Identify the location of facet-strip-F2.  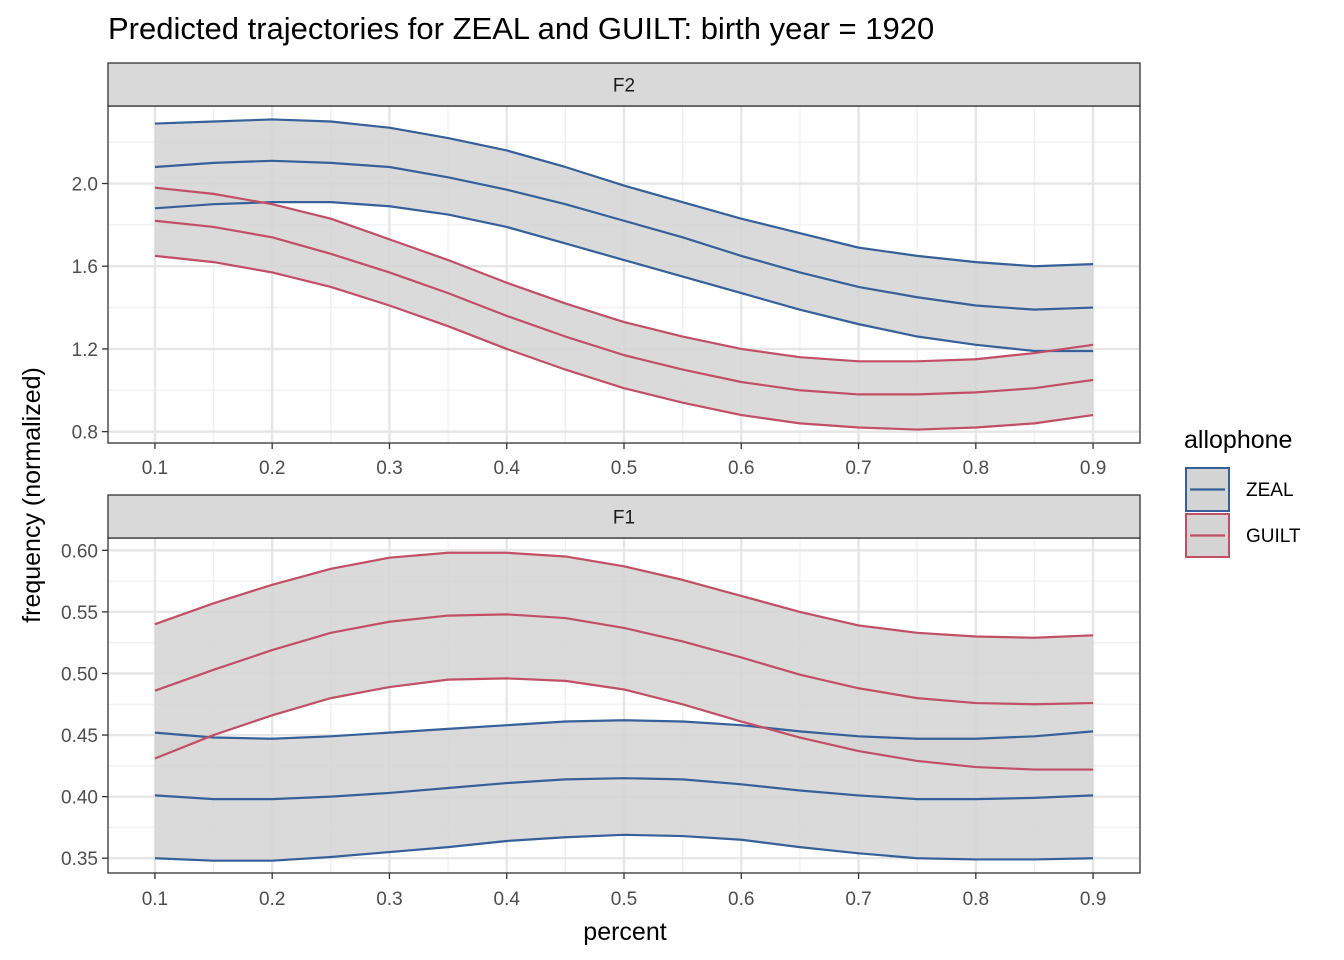
(624, 84).